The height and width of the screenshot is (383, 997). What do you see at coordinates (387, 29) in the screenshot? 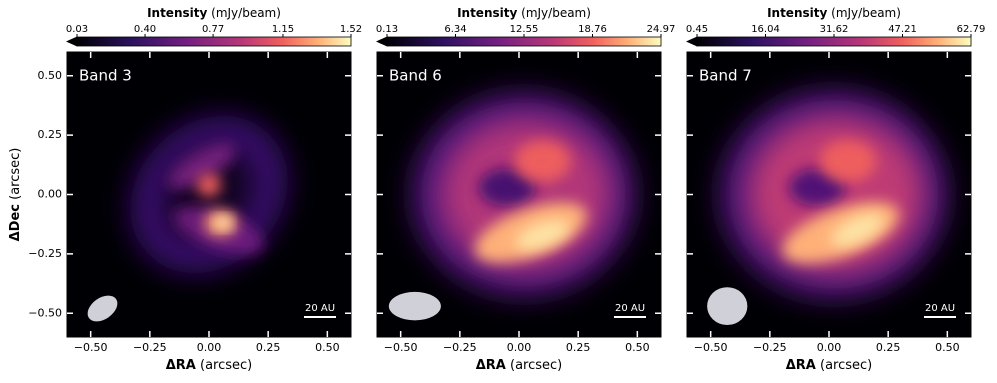
I see `colorbar-tick-label: 0.13` at bounding box center [387, 29].